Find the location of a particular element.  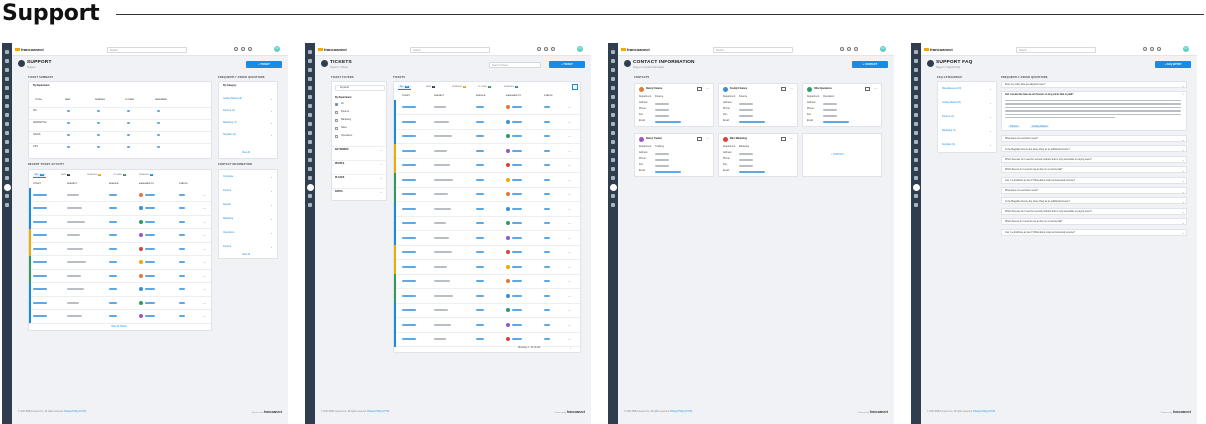

faq-item: Does my order date get adjusted once? ⌄ is located at coordinates (1094, 84).